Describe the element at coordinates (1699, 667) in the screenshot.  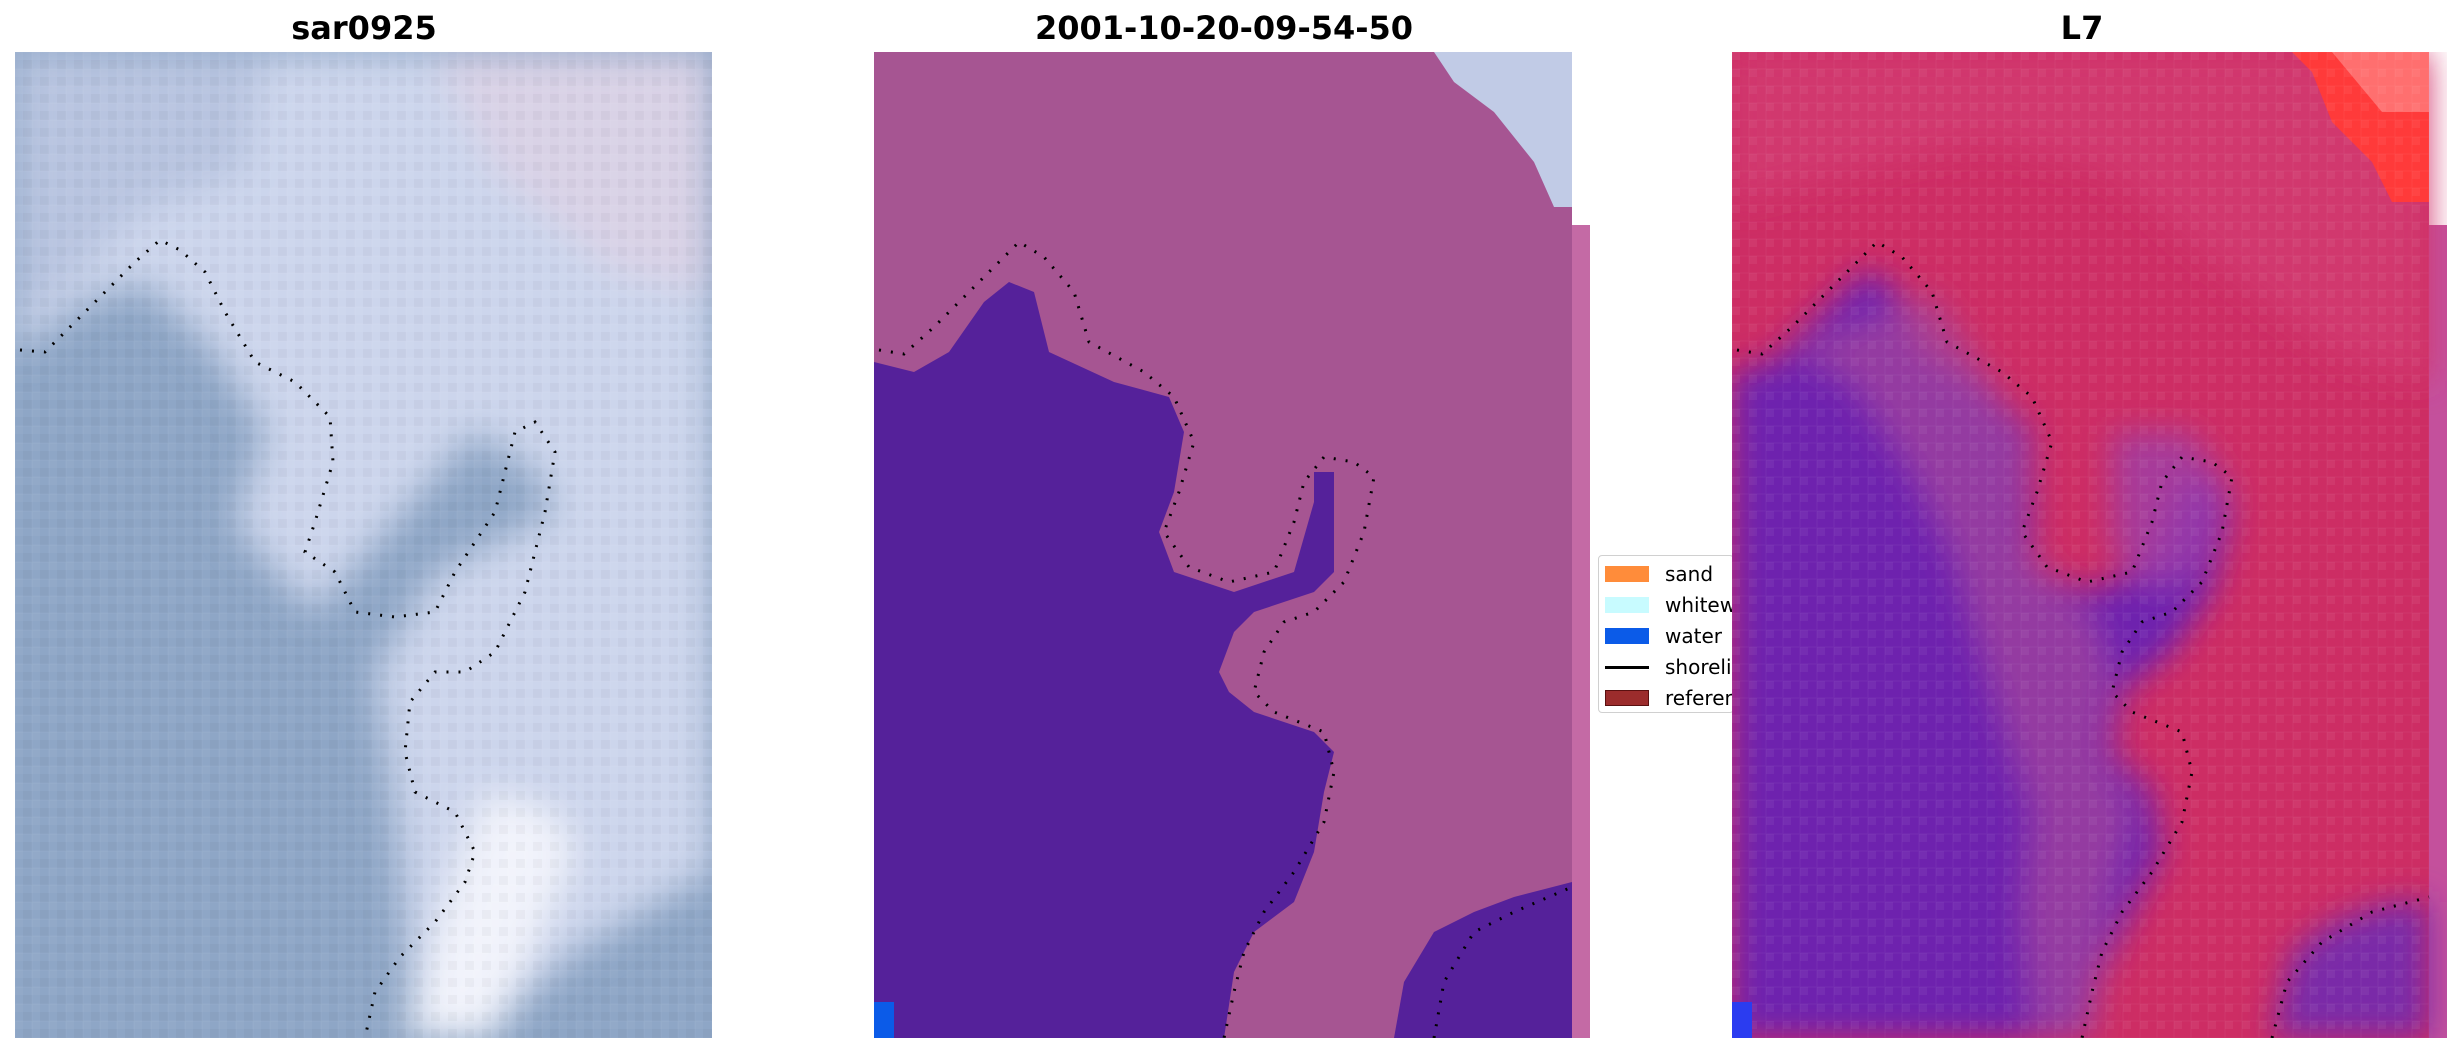
I see `legend-label: shoreline` at that location.